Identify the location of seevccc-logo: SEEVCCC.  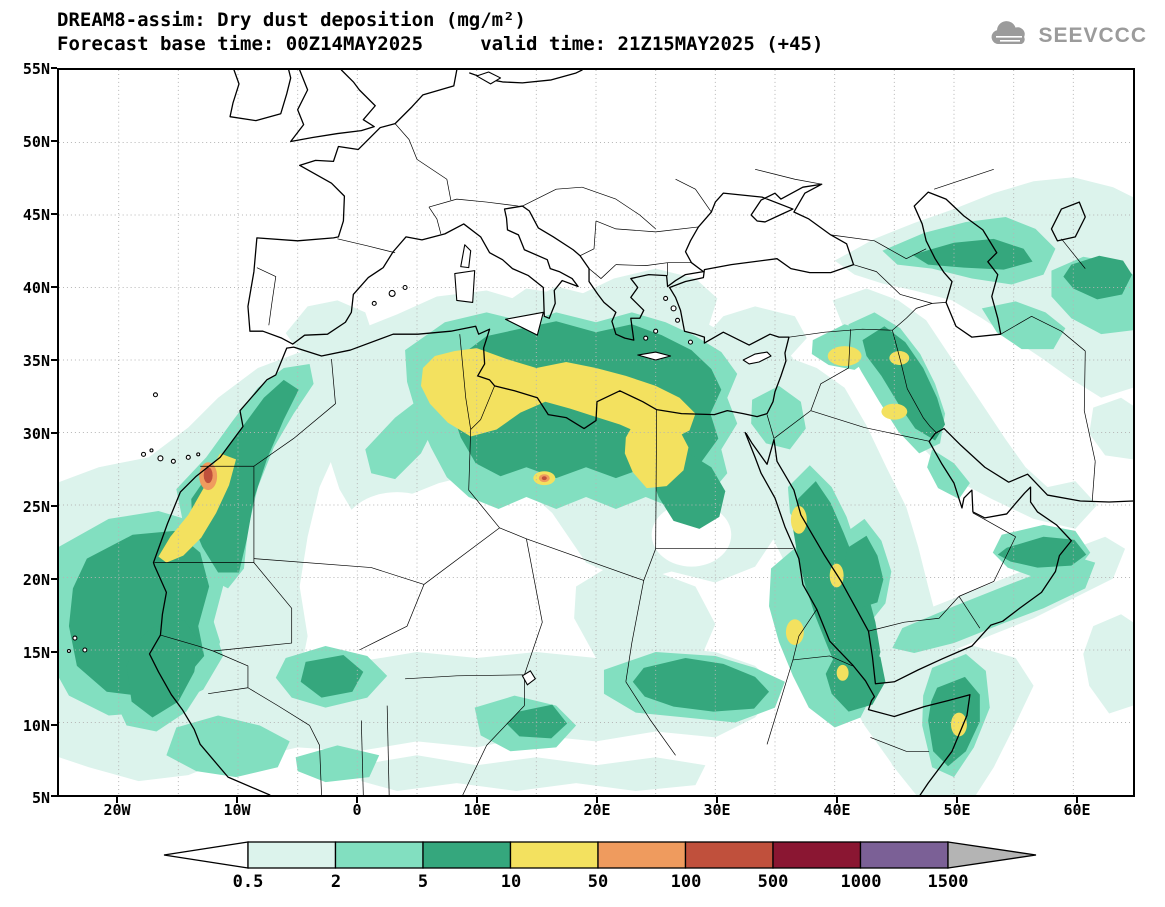
(1067, 35).